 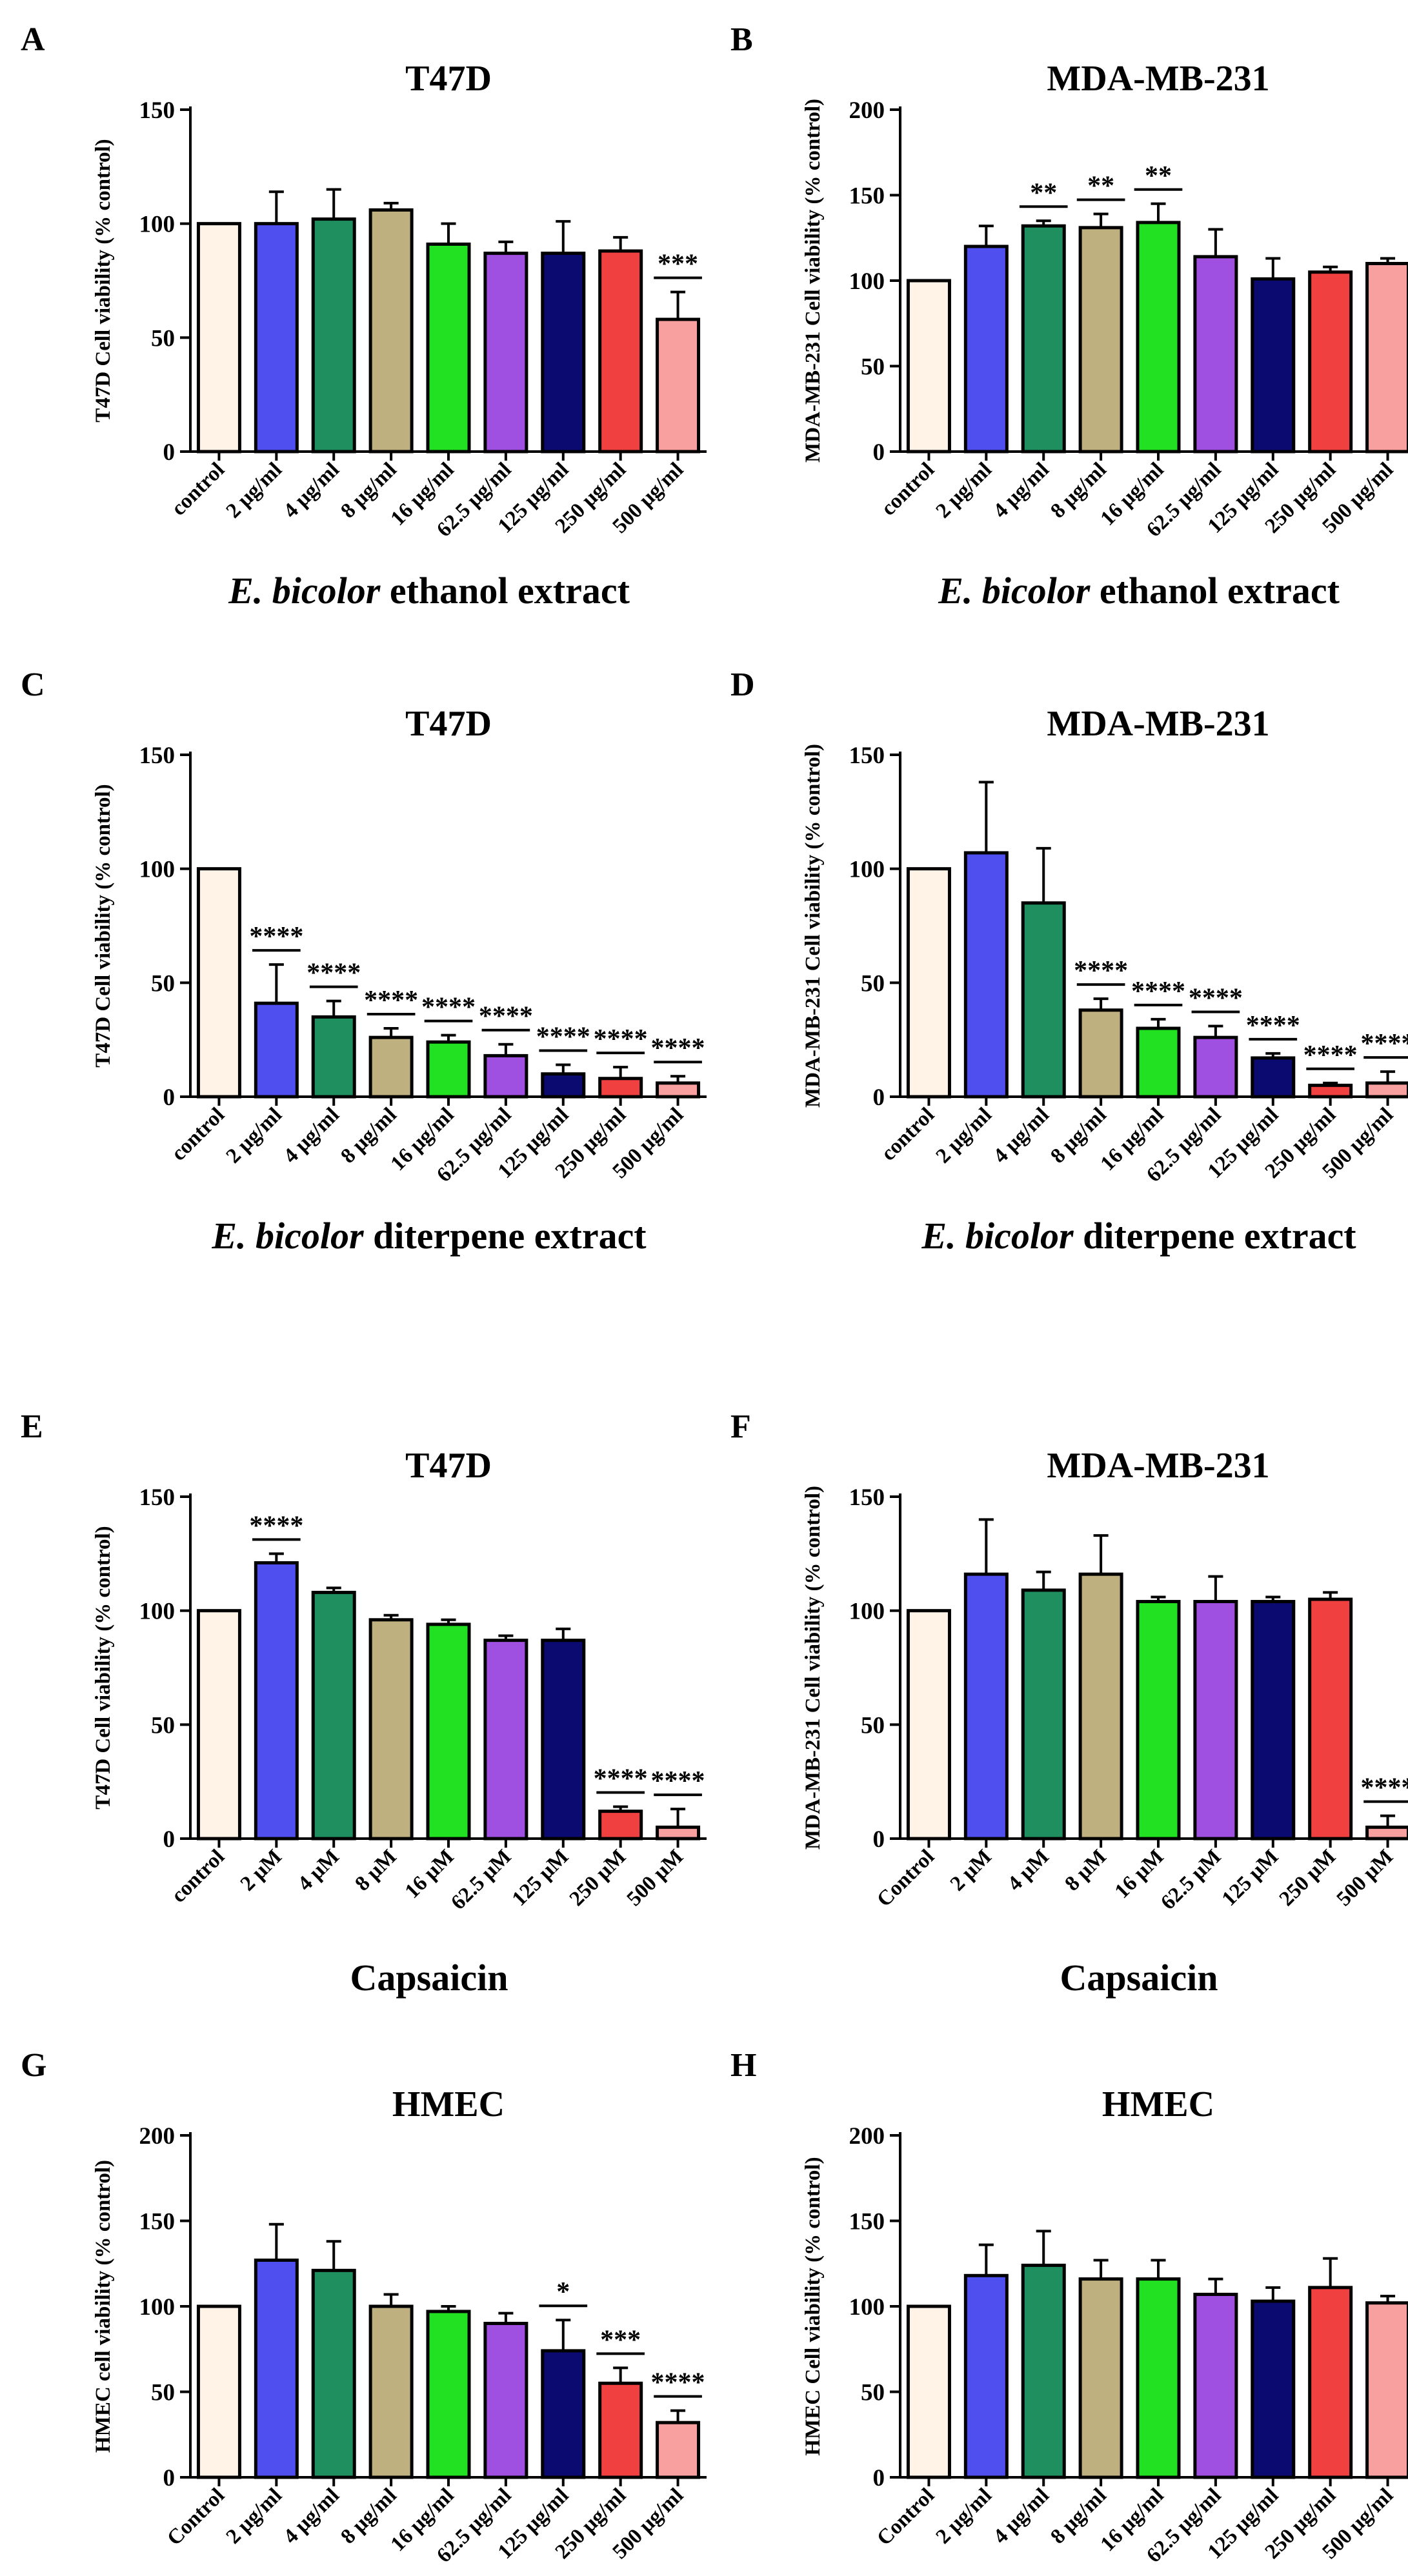 What do you see at coordinates (971, 1870) in the screenshot?
I see `category-label: 2 μM` at bounding box center [971, 1870].